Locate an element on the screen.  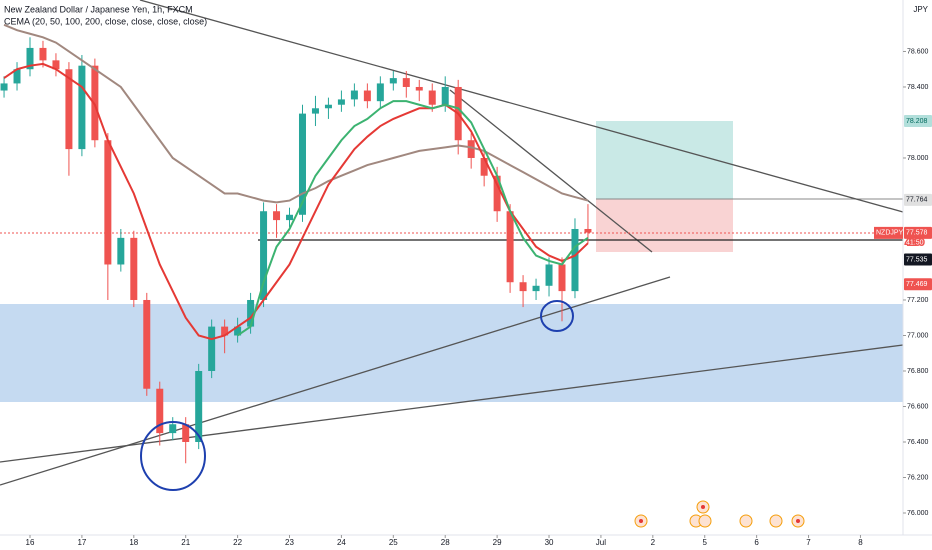
target-zone is located at coordinates (664, 160).